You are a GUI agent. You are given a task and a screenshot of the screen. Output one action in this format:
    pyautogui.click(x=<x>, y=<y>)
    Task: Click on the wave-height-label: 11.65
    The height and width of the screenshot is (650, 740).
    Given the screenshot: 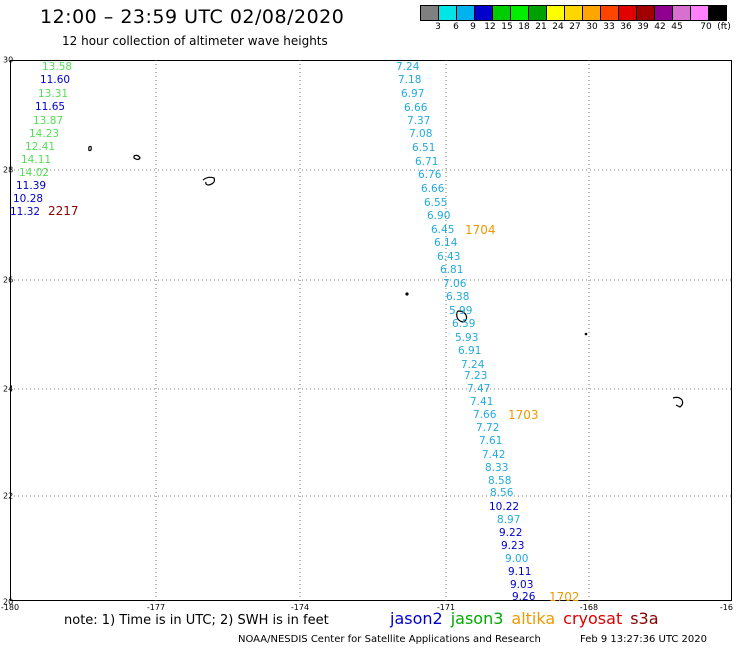 What is the action you would take?
    pyautogui.click(x=50, y=107)
    